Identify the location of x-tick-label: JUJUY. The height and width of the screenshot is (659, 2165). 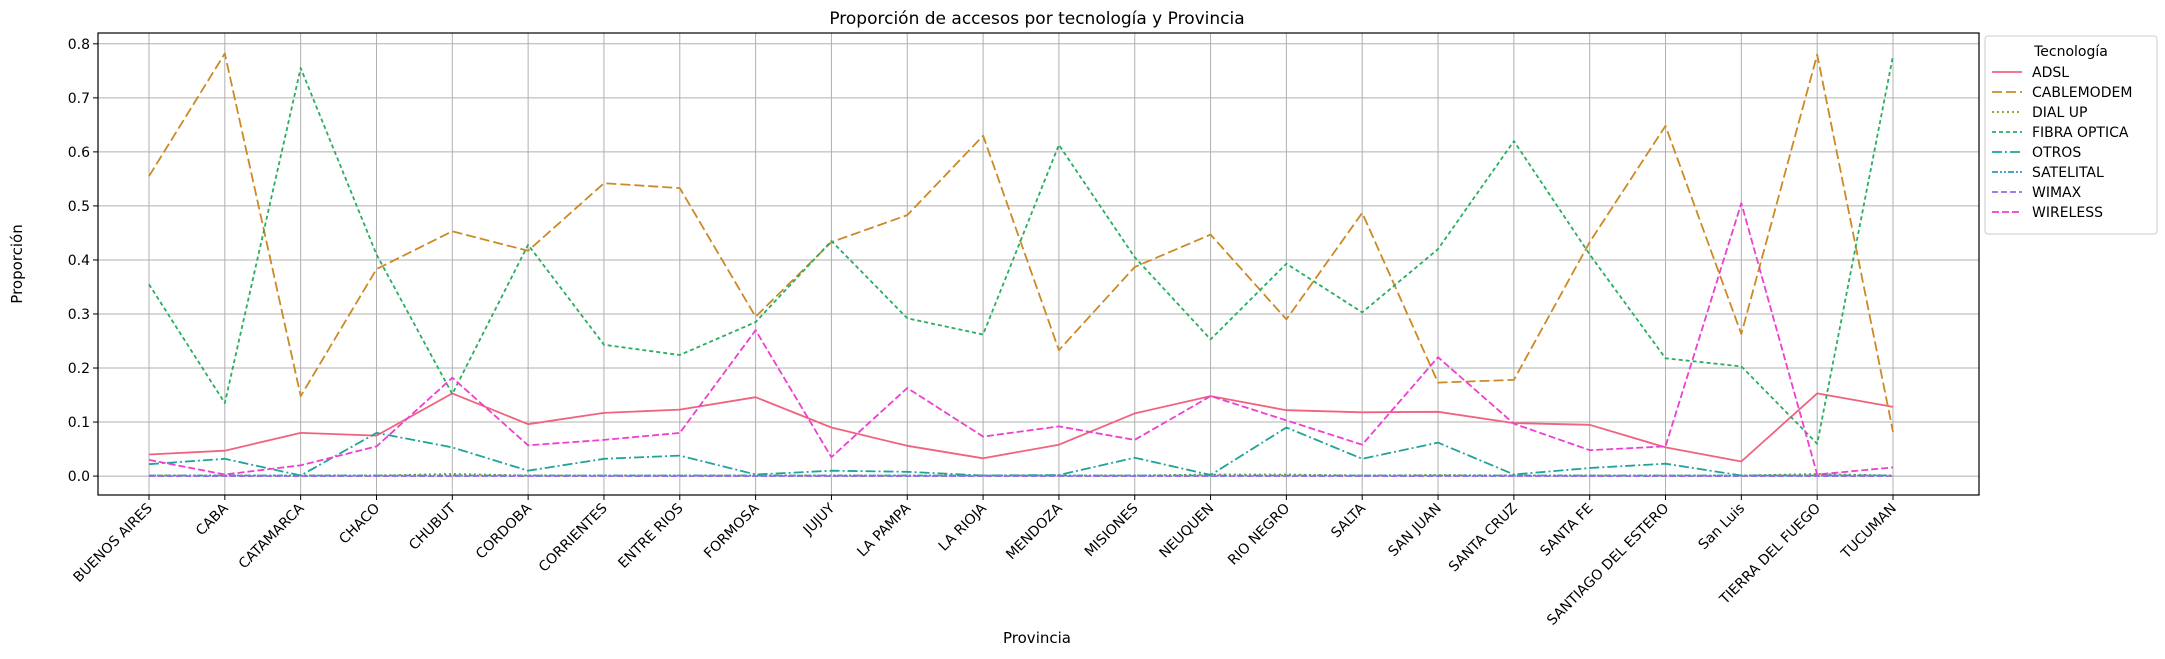
(819, 519).